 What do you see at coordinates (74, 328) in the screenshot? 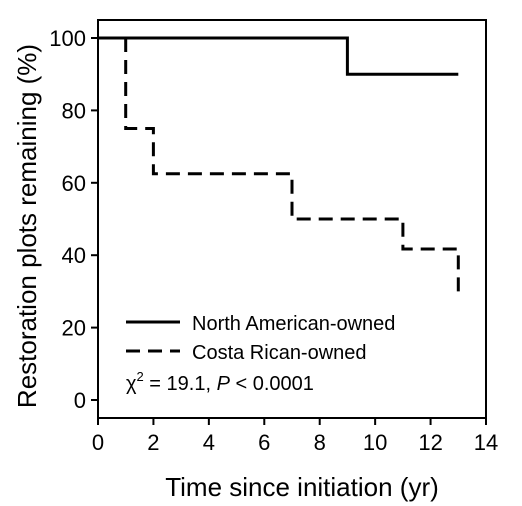
I see `y-tick-label: 20` at bounding box center [74, 328].